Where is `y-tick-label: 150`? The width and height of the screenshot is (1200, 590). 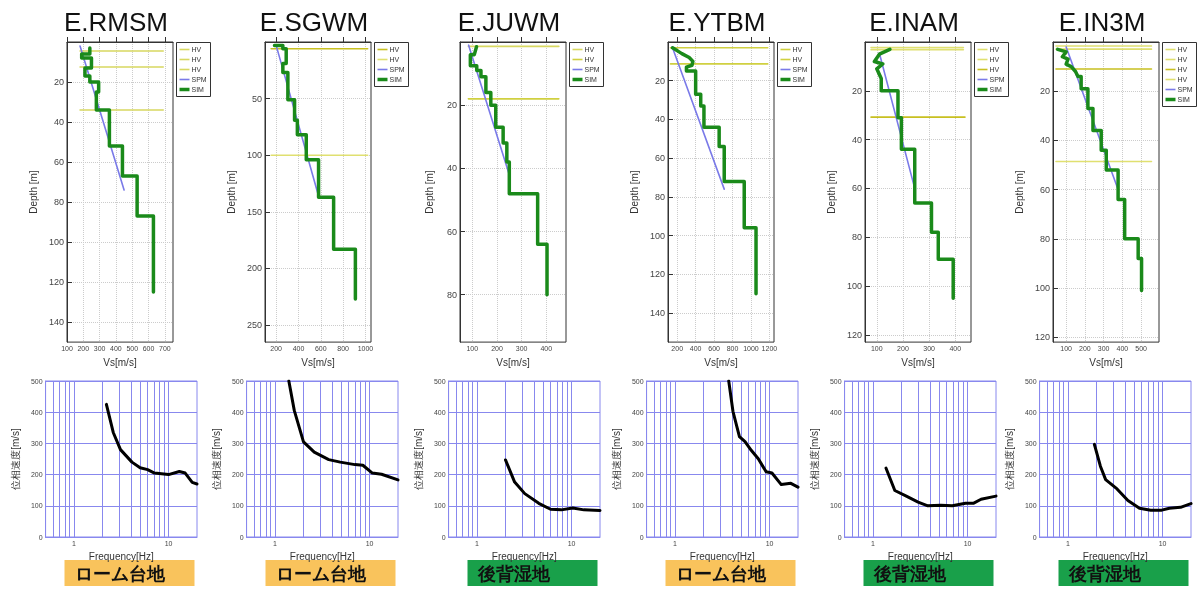 y-tick-label: 150 is located at coordinates (254, 211).